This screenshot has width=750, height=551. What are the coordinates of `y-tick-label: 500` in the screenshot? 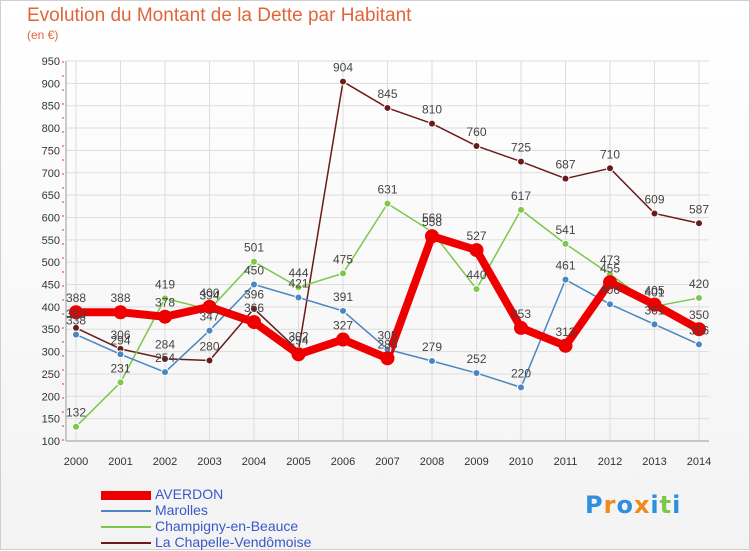 It's located at (51, 263).